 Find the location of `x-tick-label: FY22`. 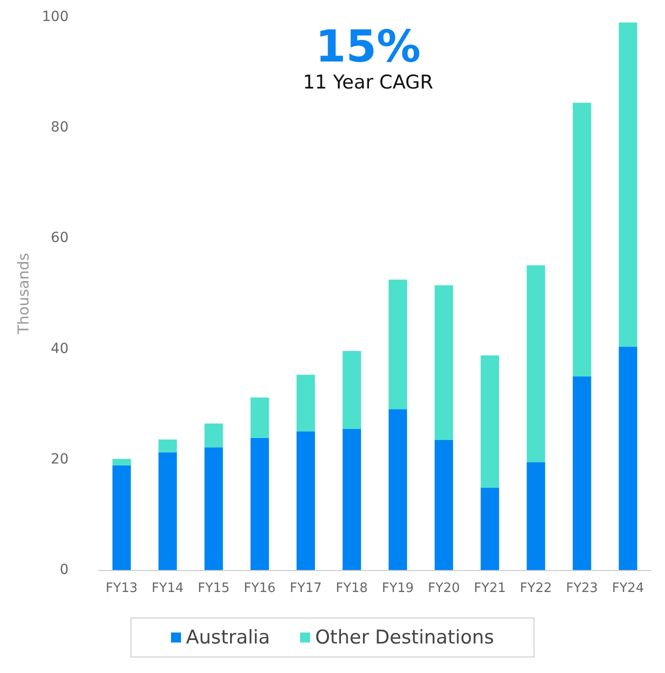

x-tick-label: FY22 is located at coordinates (536, 588).